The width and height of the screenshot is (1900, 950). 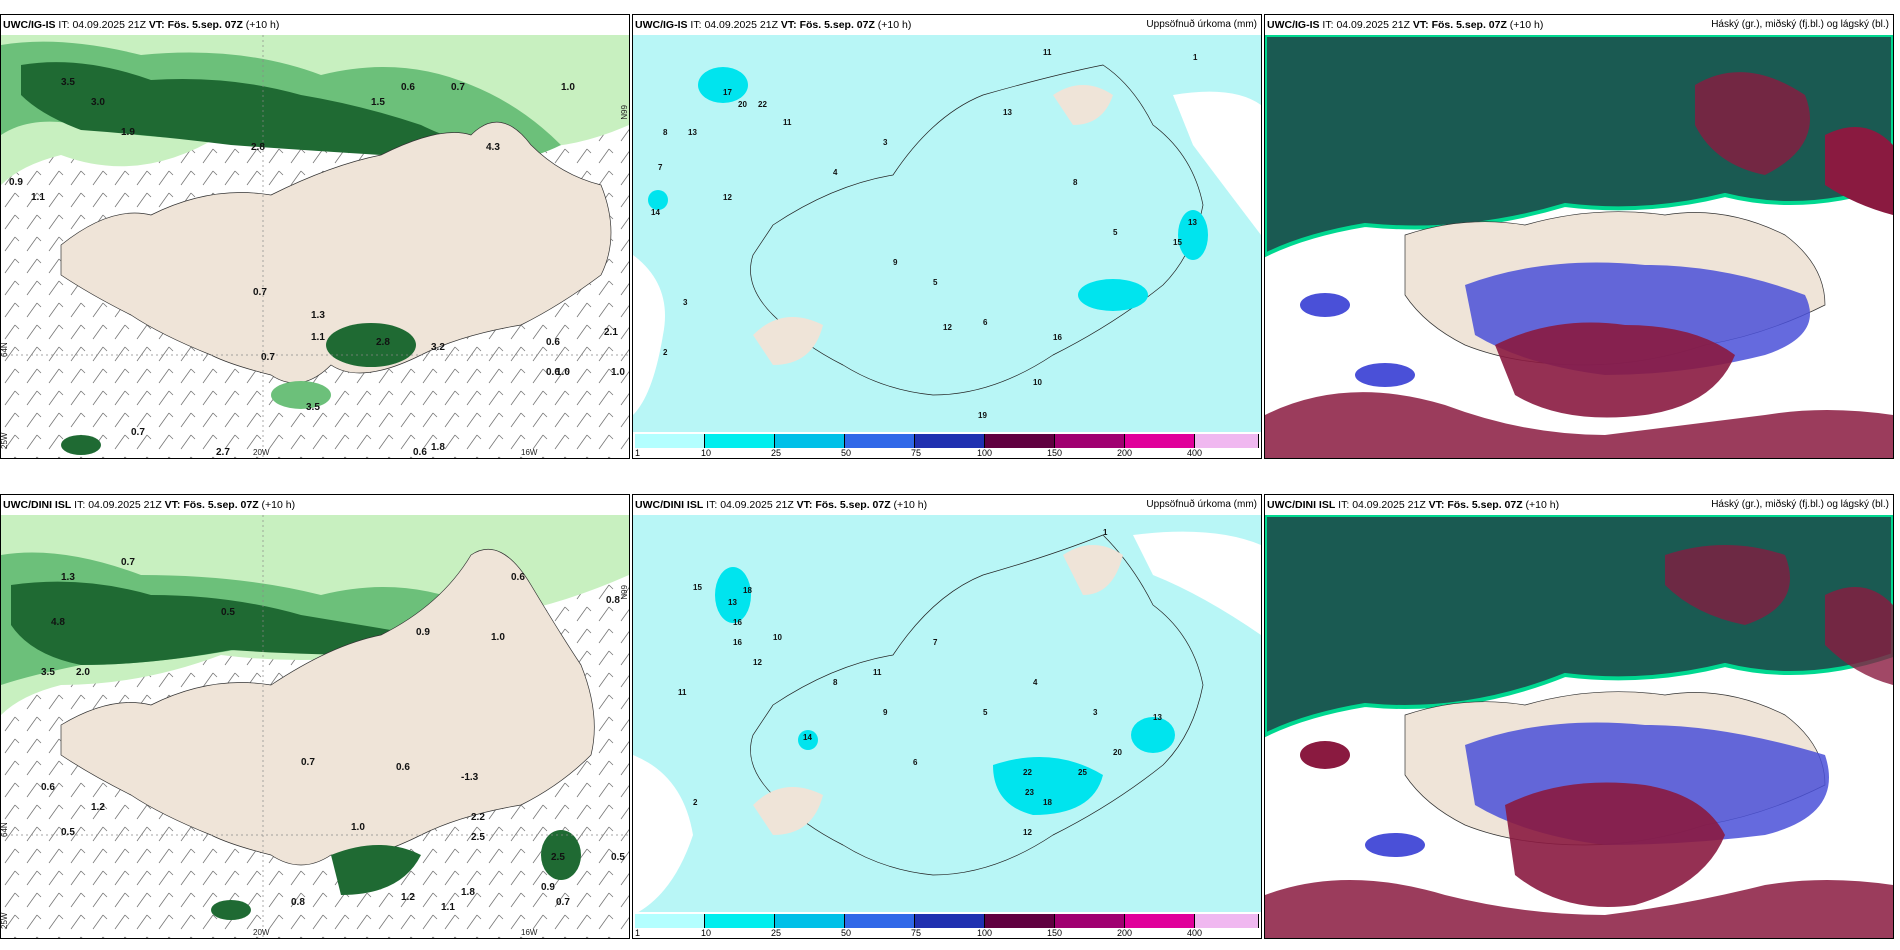 What do you see at coordinates (1197, 583) in the screenshot?
I see `dry-area-ne` at bounding box center [1197, 583].